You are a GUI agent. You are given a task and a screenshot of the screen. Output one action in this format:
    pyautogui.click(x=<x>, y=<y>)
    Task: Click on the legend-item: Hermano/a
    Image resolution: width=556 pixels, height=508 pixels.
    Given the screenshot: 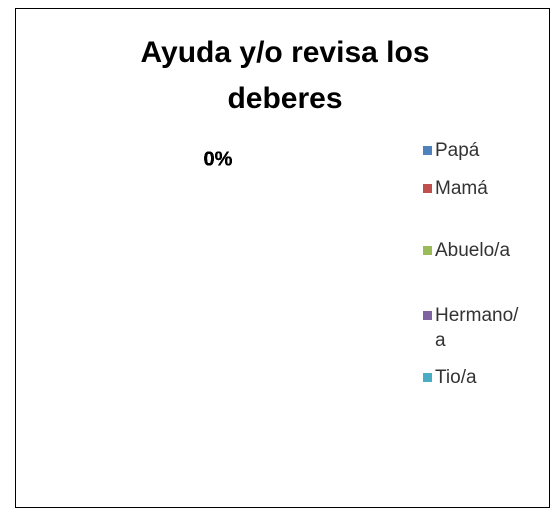 What is the action you would take?
    pyautogui.click(x=471, y=329)
    